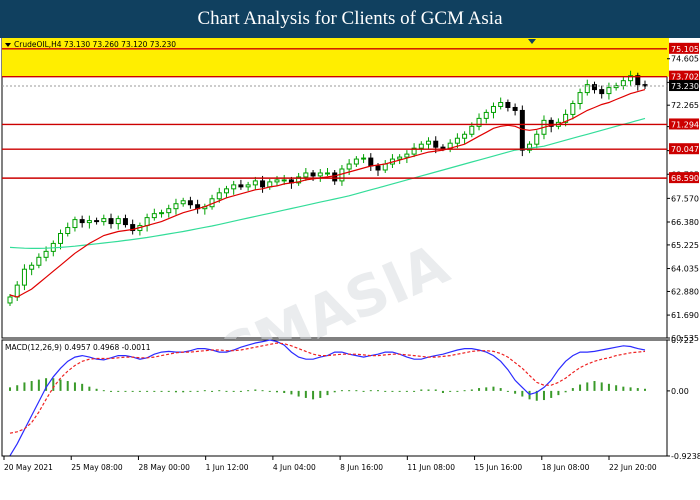  I want to click on header-banner: Chart Analysis for Clients of GCM Asia, so click(350, 19).